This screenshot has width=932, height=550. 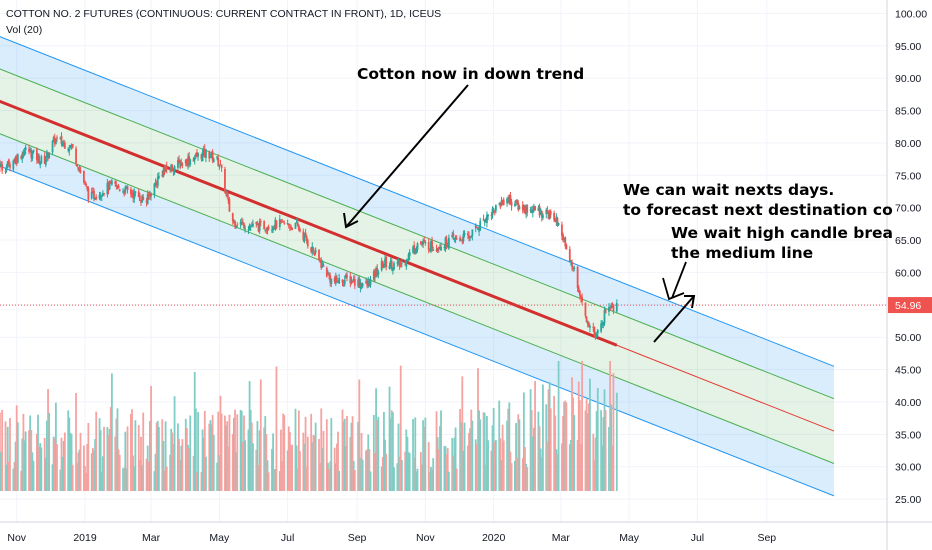 I want to click on annotation-bent-arrow, so click(x=673, y=289).